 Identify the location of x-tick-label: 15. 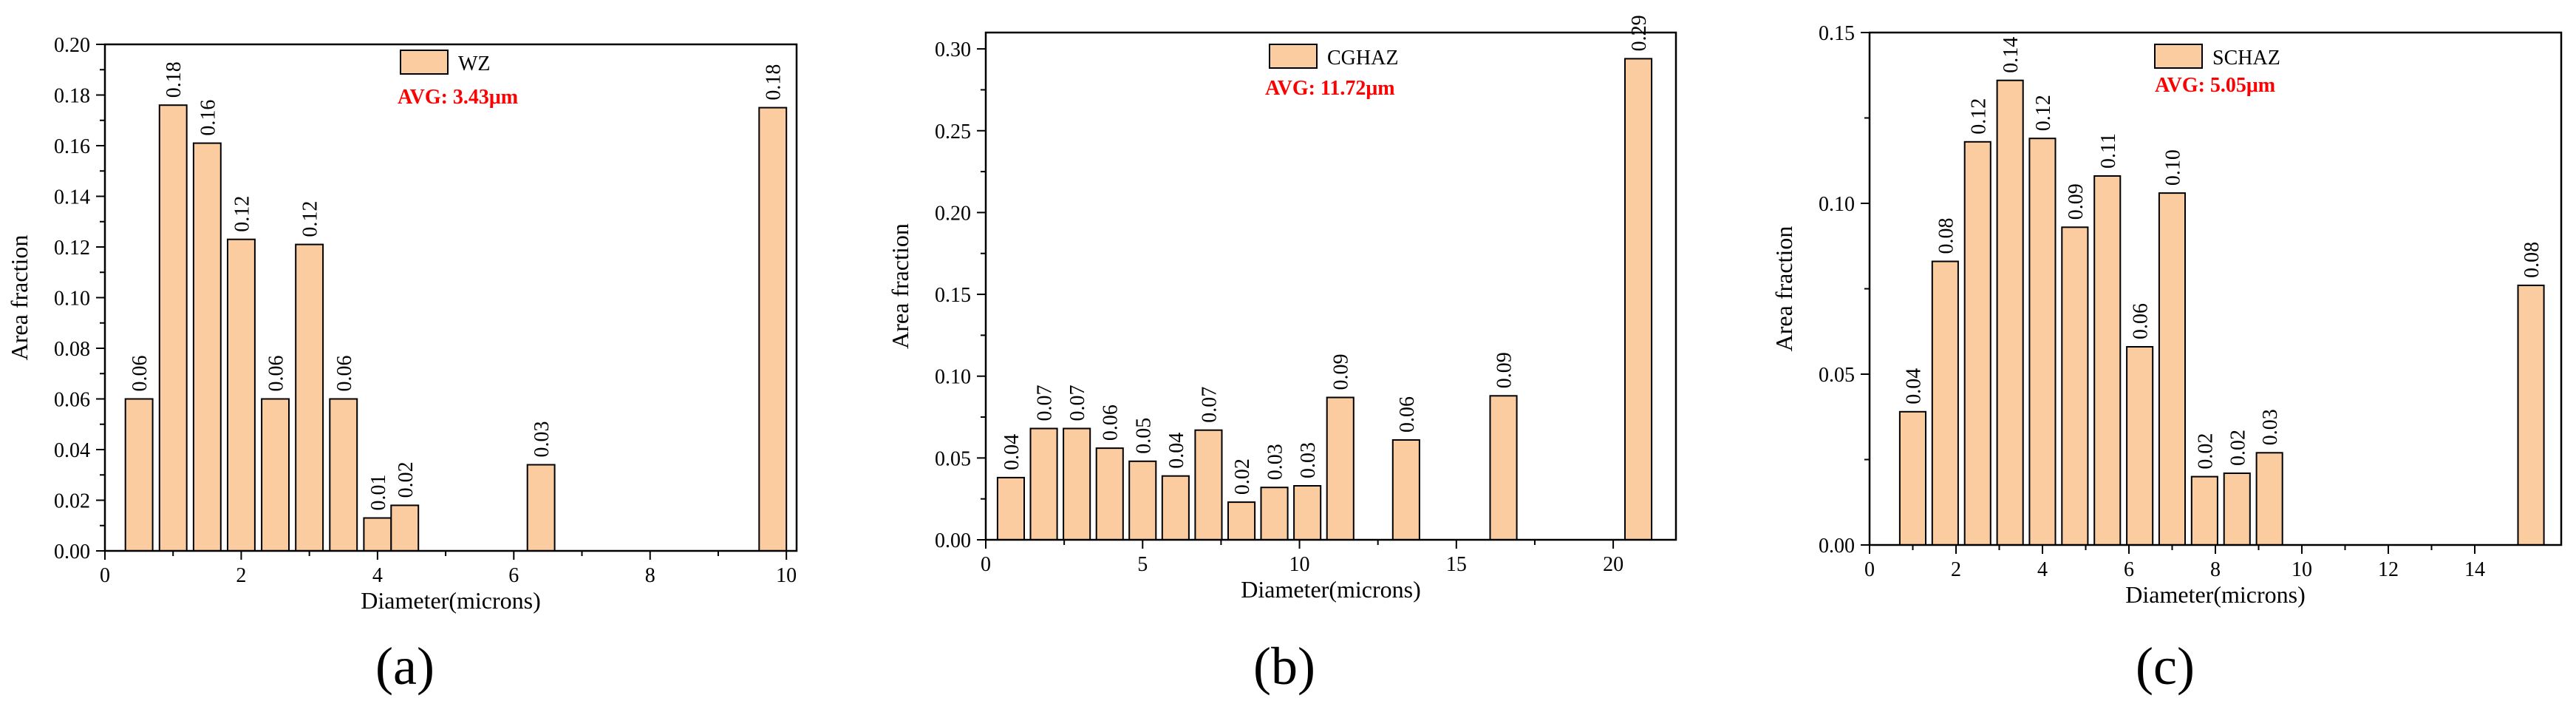
(1456, 564).